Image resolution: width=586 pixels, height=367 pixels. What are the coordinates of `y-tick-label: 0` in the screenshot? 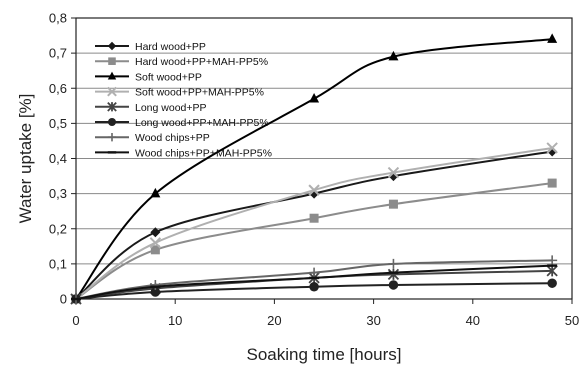 It's located at (63, 299).